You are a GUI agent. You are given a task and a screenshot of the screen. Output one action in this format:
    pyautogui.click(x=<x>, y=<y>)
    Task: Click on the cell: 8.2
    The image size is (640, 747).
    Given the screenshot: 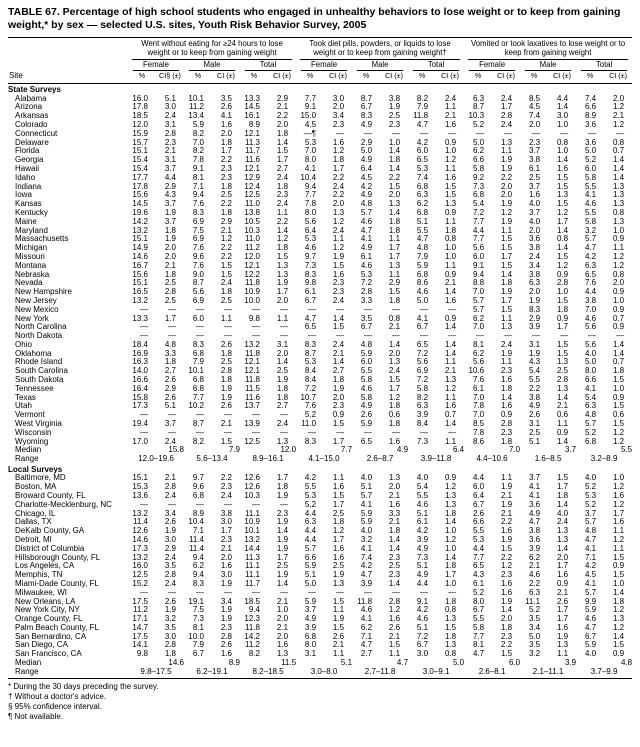 What is the action you would take?
    pyautogui.click(x=422, y=98)
    